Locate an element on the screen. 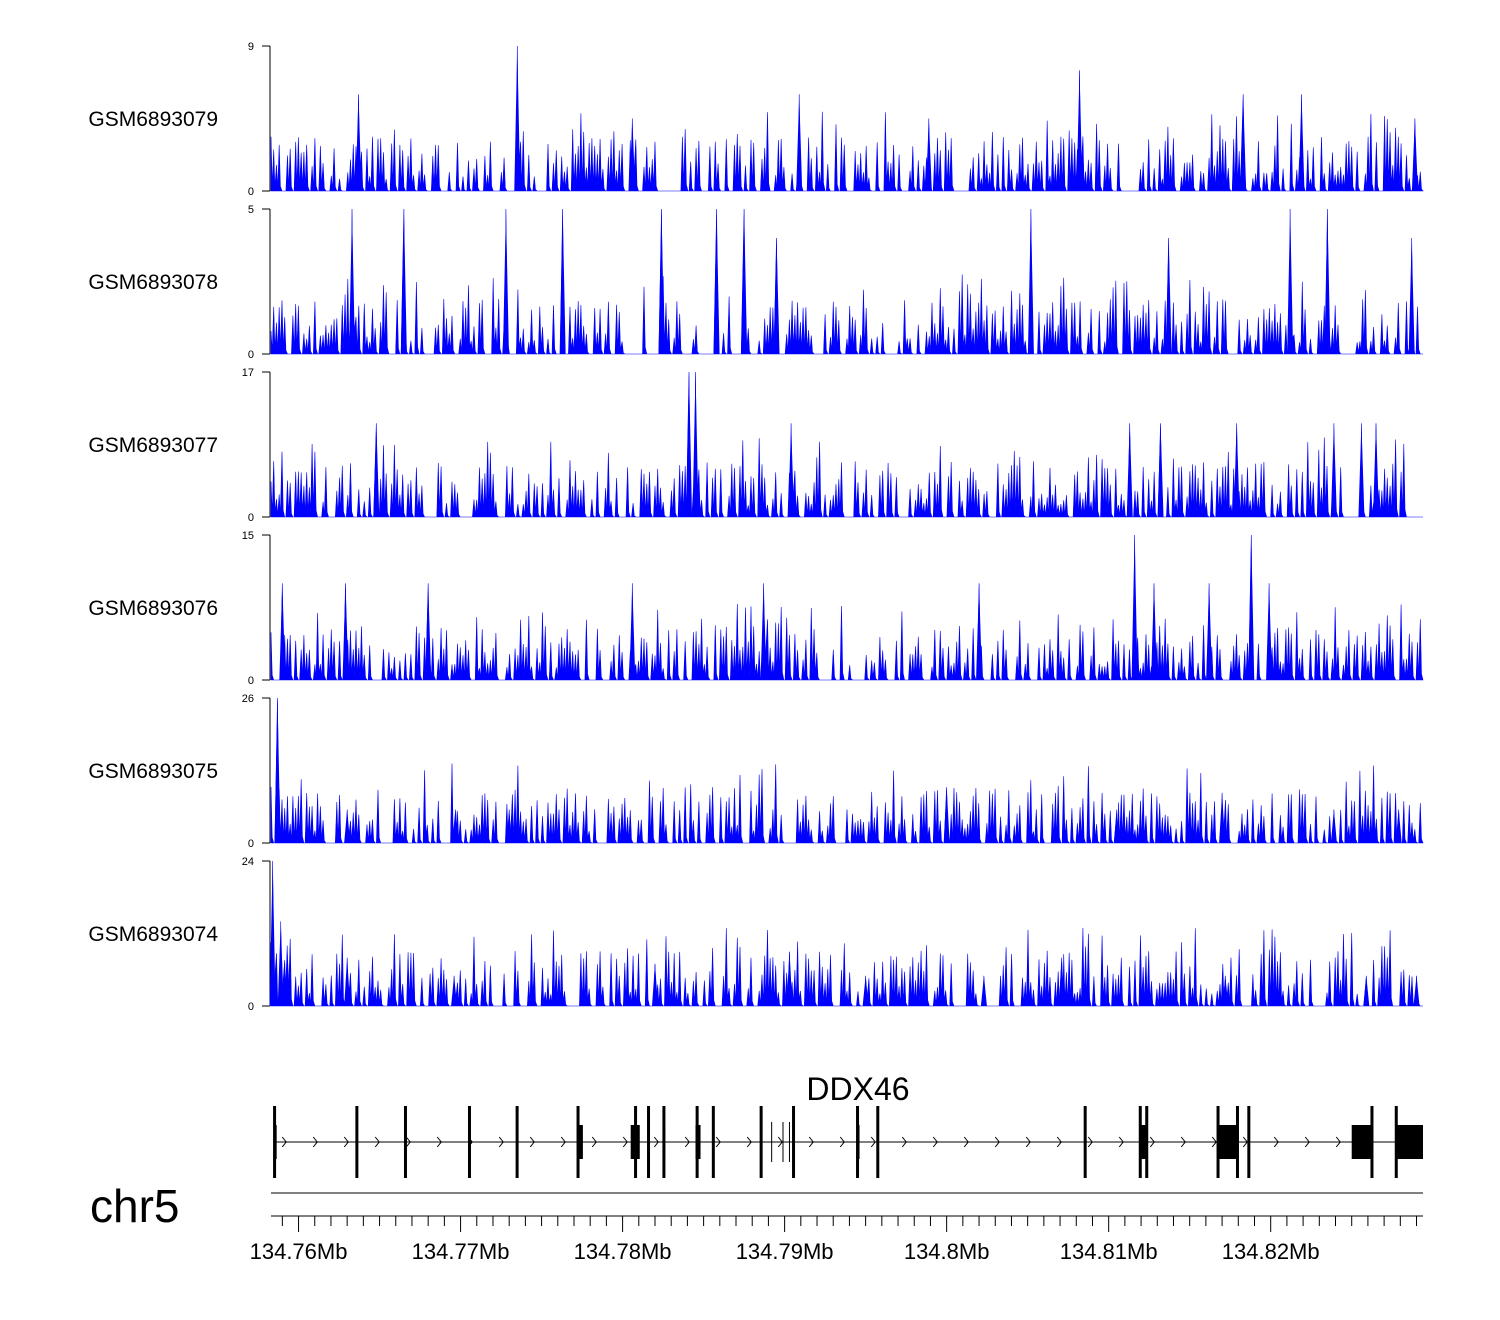 Image resolution: width=1500 pixels, height=1320 pixels. x-tick-label: 134.78Mb is located at coordinates (623, 1251).